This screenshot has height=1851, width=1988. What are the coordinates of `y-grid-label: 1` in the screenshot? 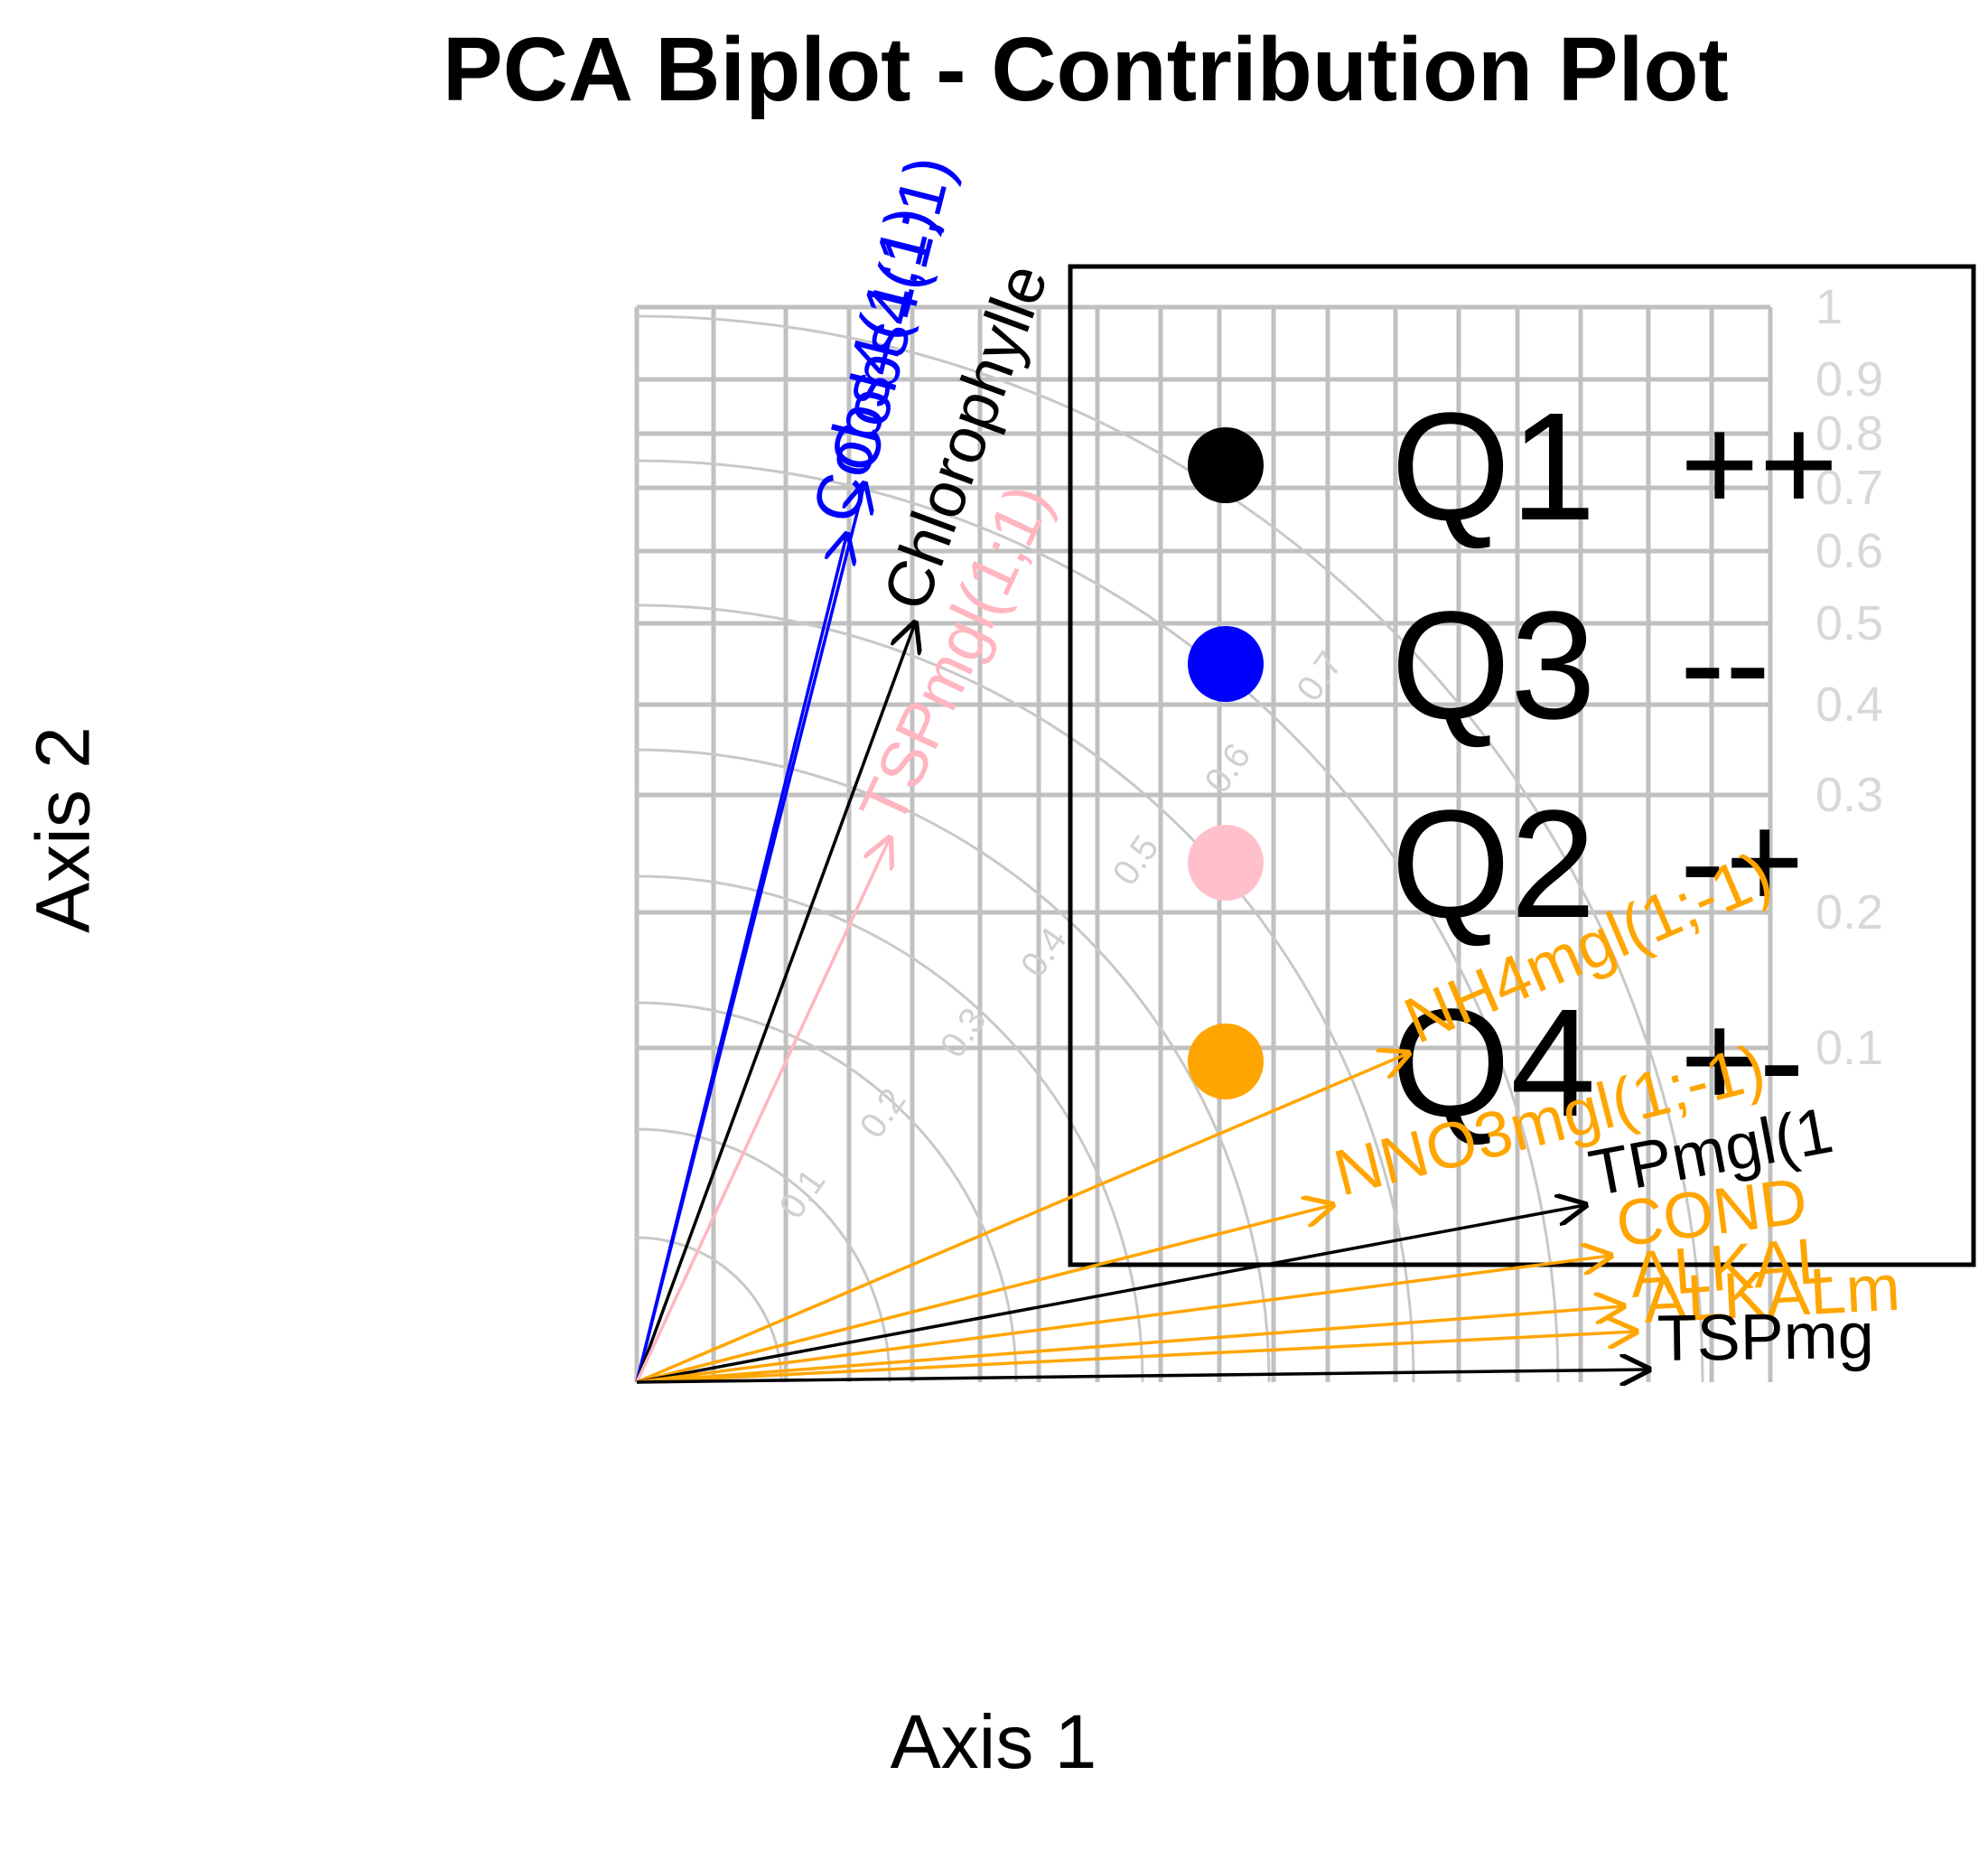 It's located at (1829, 307).